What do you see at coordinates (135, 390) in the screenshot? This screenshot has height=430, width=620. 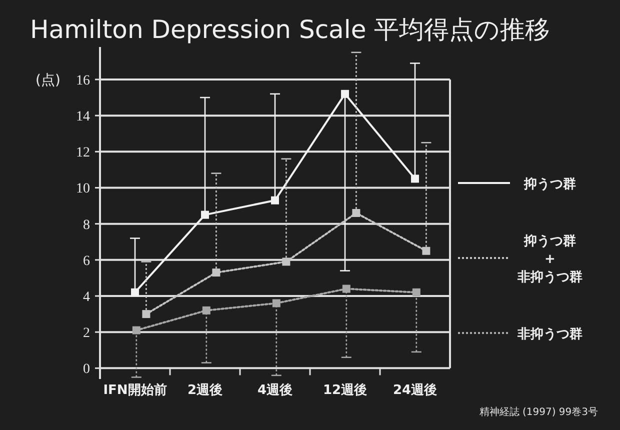 I see `x-tick-label: IFN開始前` at bounding box center [135, 390].